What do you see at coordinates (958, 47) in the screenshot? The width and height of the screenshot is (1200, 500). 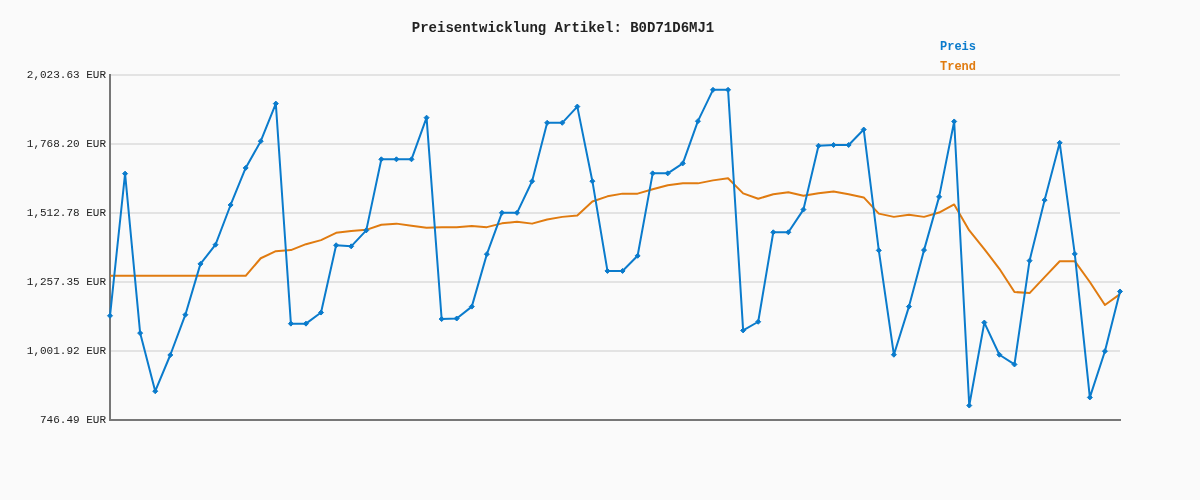 I see `text: Preis` at bounding box center [958, 47].